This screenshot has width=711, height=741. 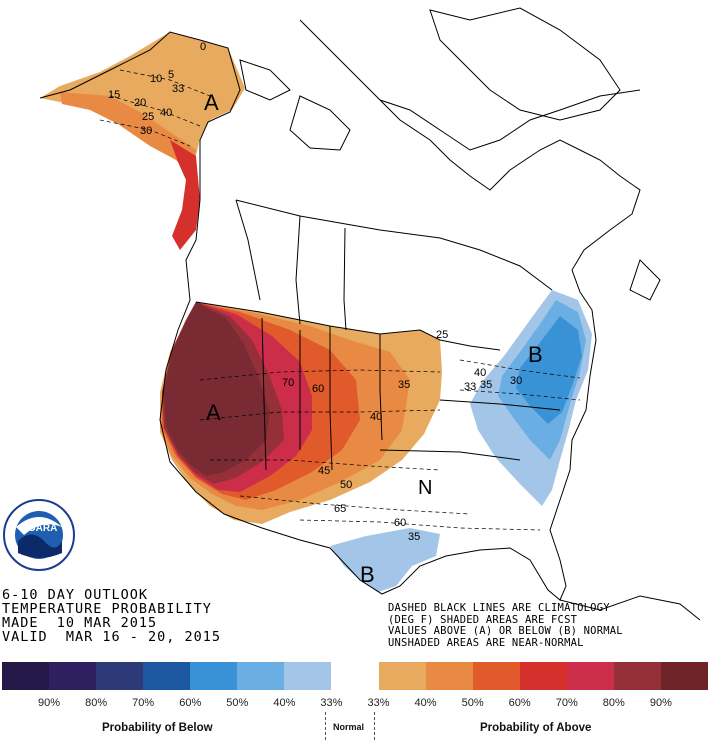 I want to click on central-normal-letter: N, so click(x=425, y=488).